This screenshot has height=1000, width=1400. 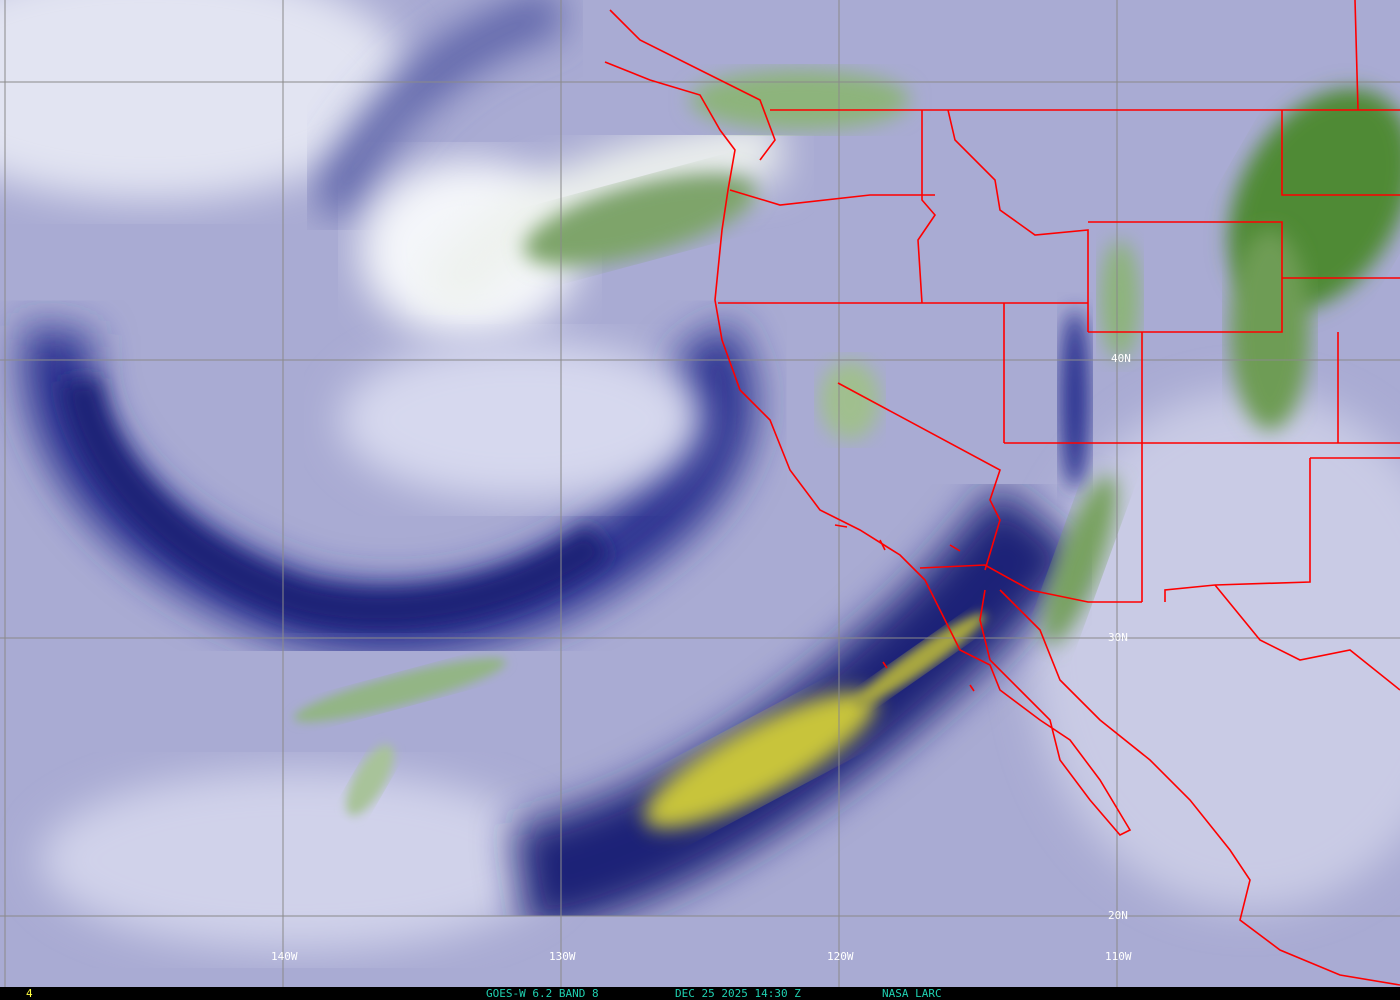 I want to click on channel-islands, so click(x=904, y=608).